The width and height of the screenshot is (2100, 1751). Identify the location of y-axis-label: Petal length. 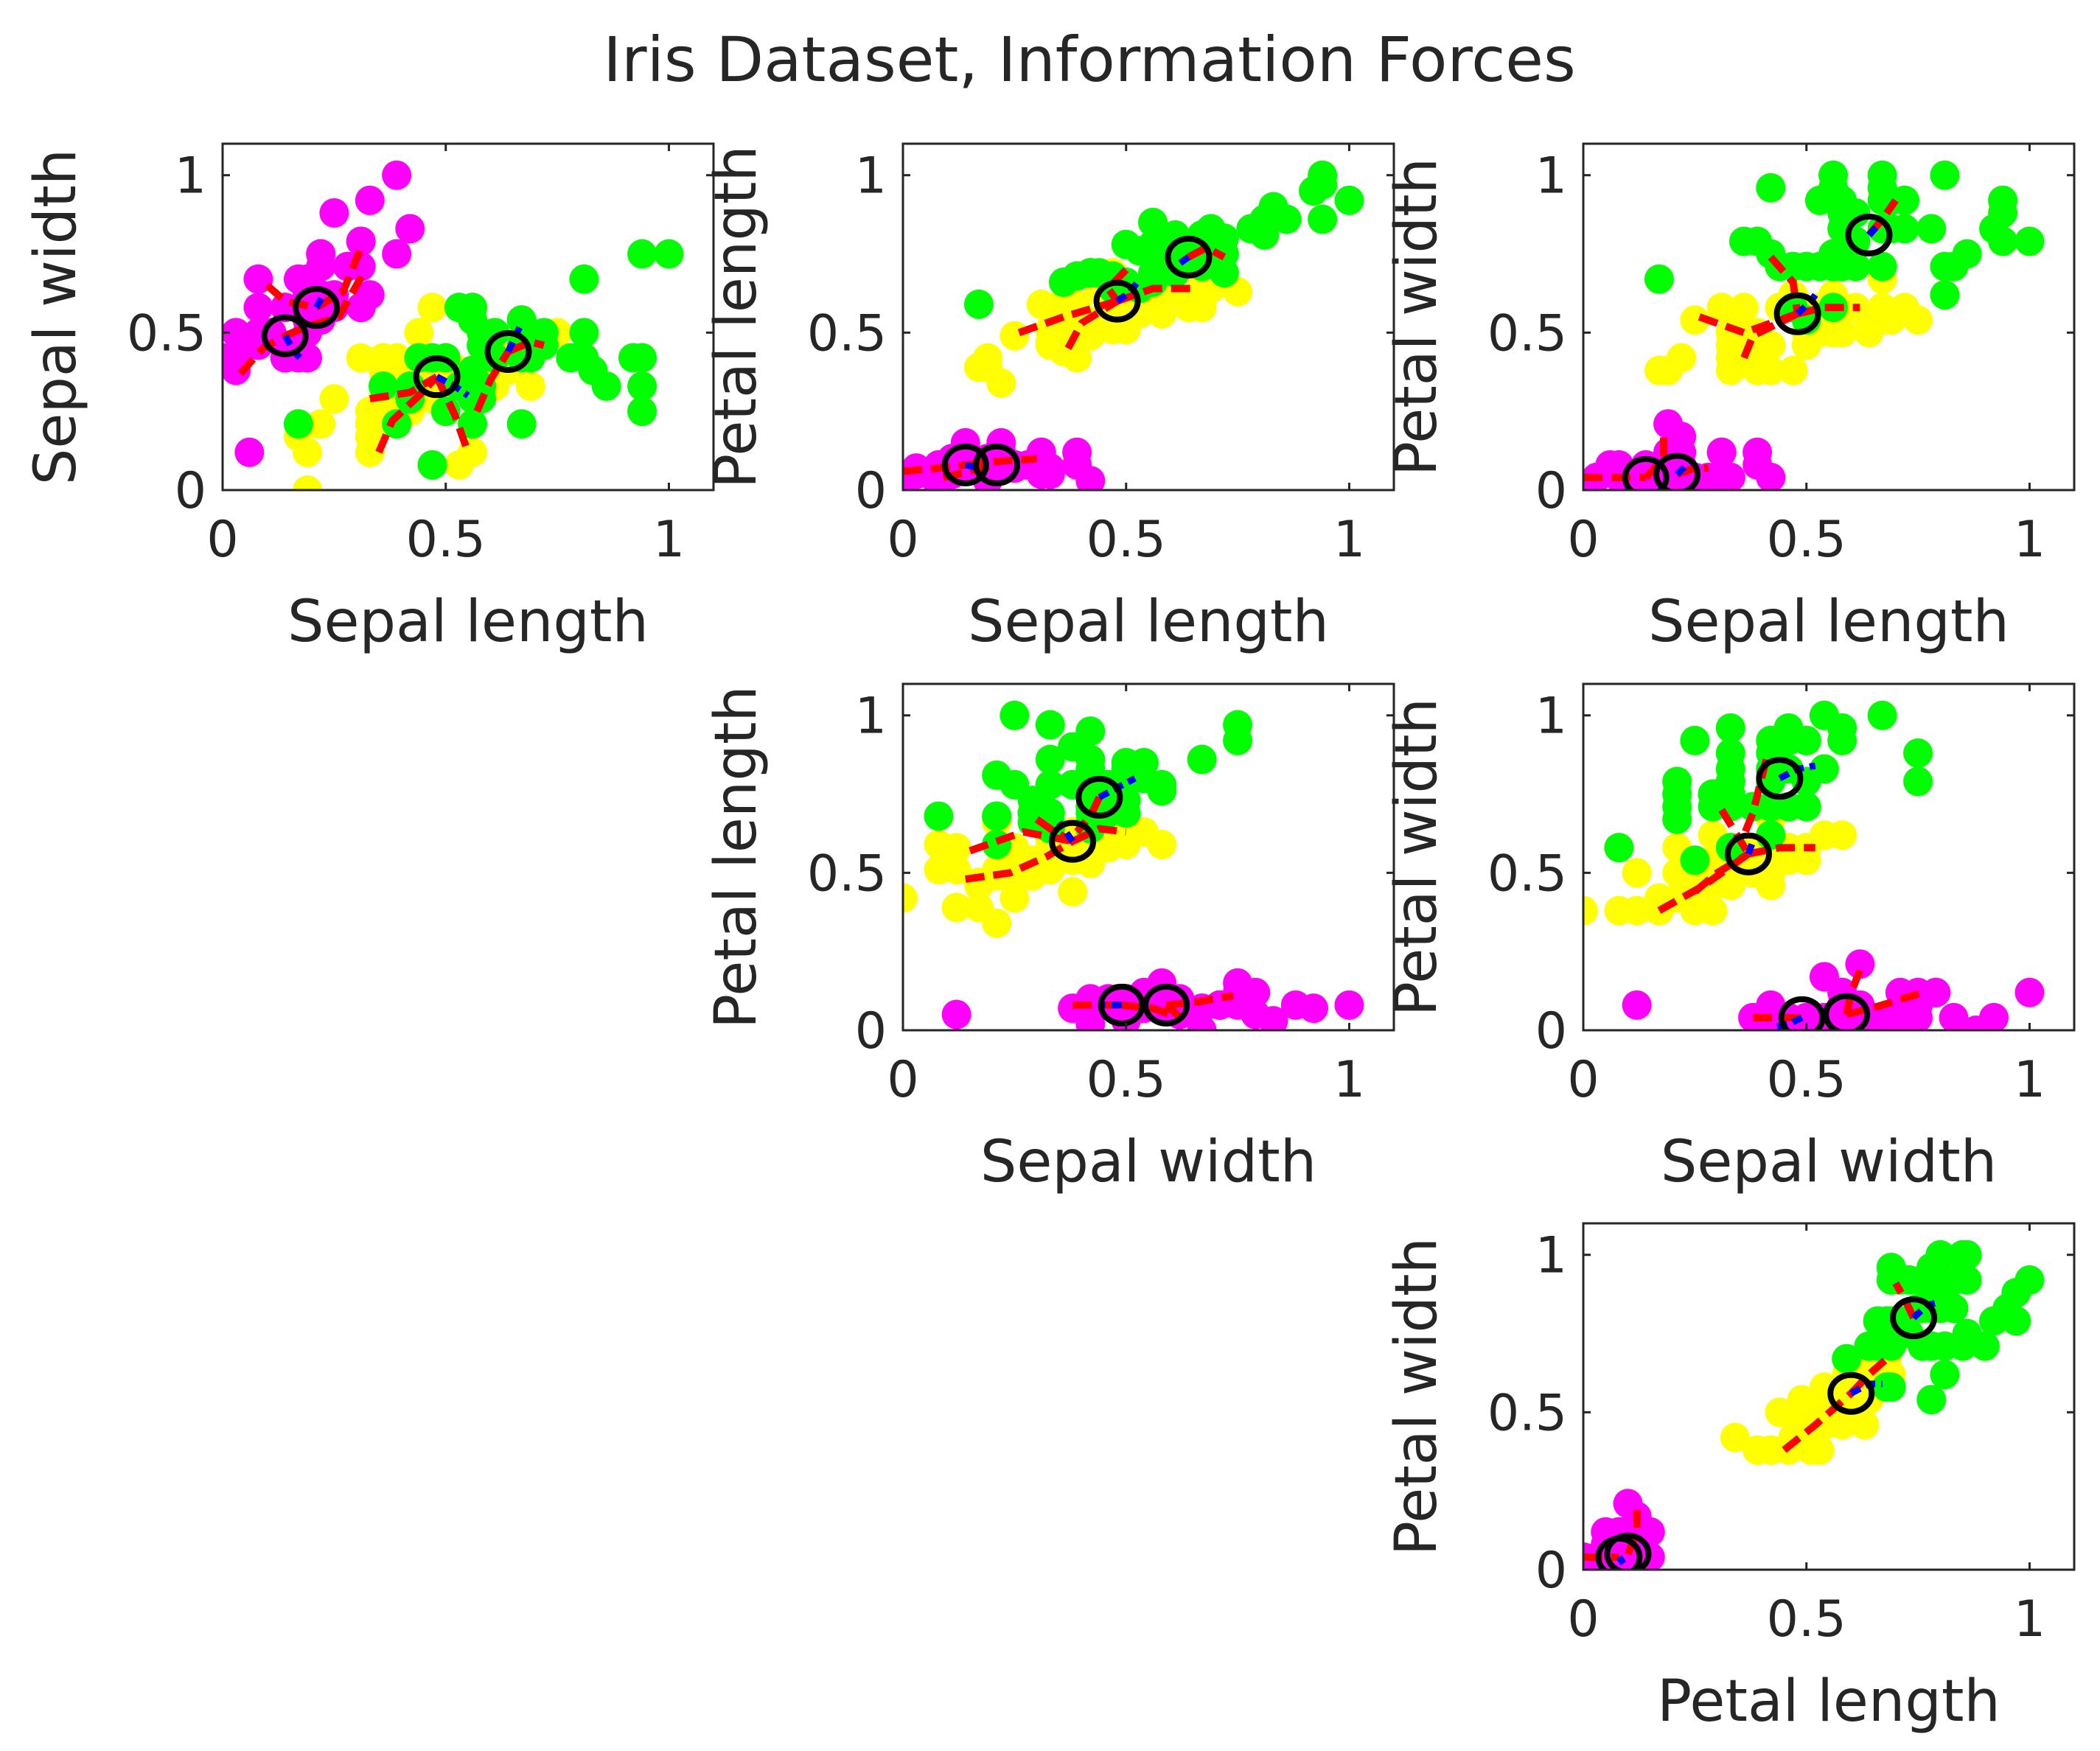
(736, 857).